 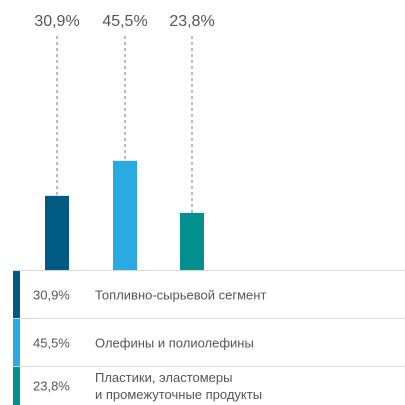 What do you see at coordinates (191, 21) in the screenshot?
I see `value-label: 23,8%` at bounding box center [191, 21].